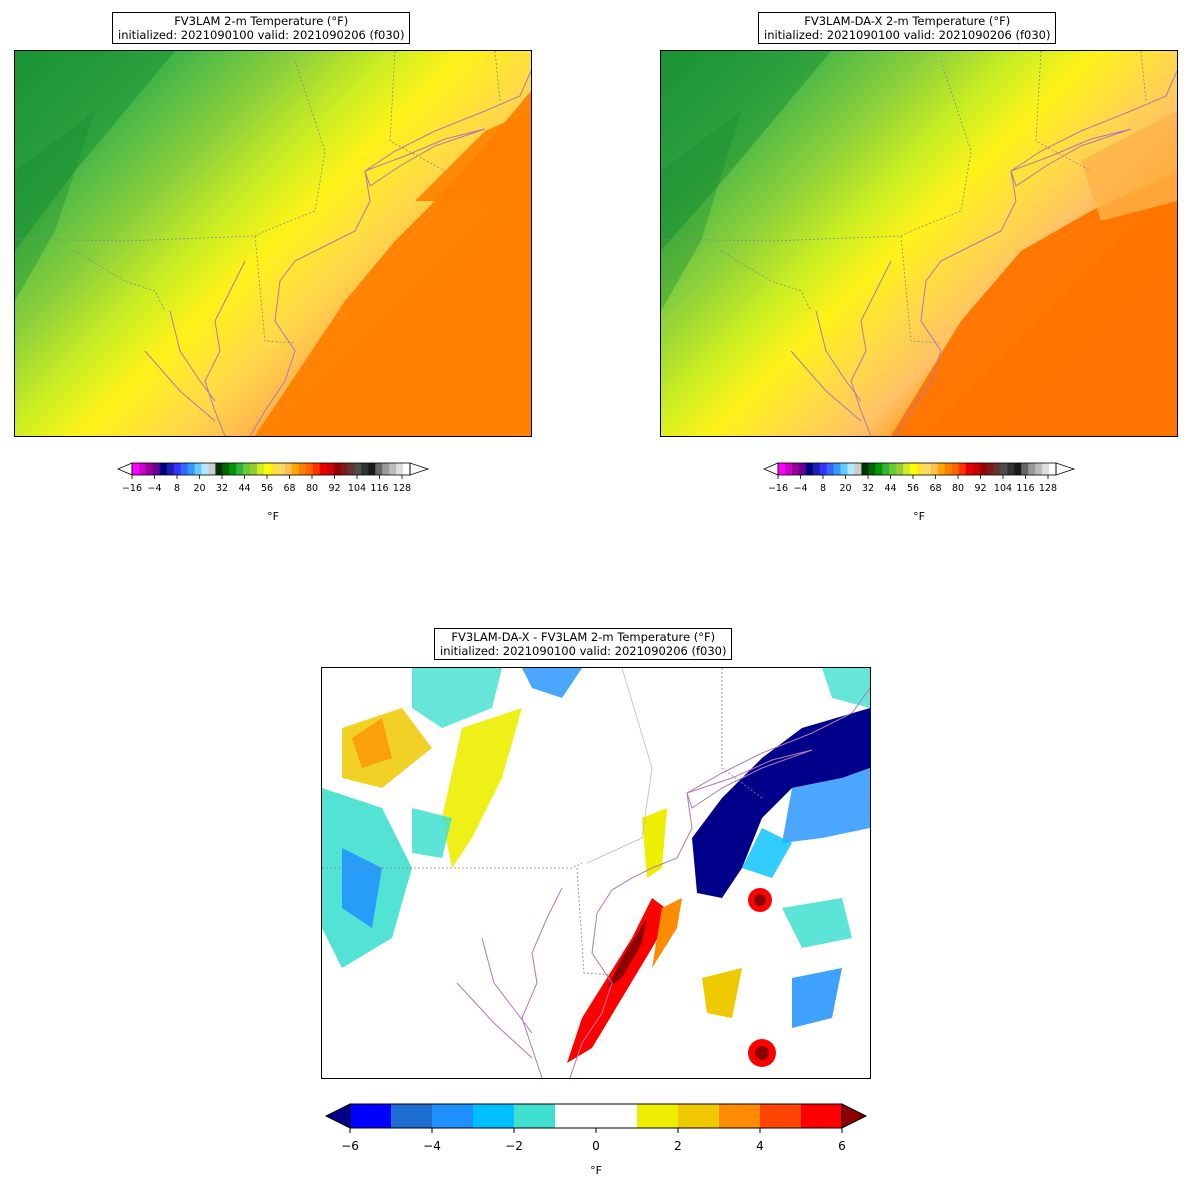 Image resolution: width=1192 pixels, height=1193 pixels. Describe the element at coordinates (596, 1132) in the screenshot. I see `difference-colorbar: −6 −4 −2 0 2 4 6` at that location.